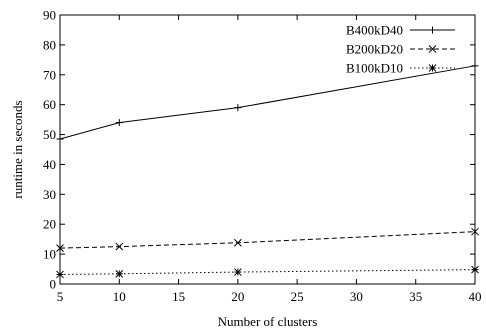  I want to click on y-axis-label: runtime in seconds, so click(17, 149).